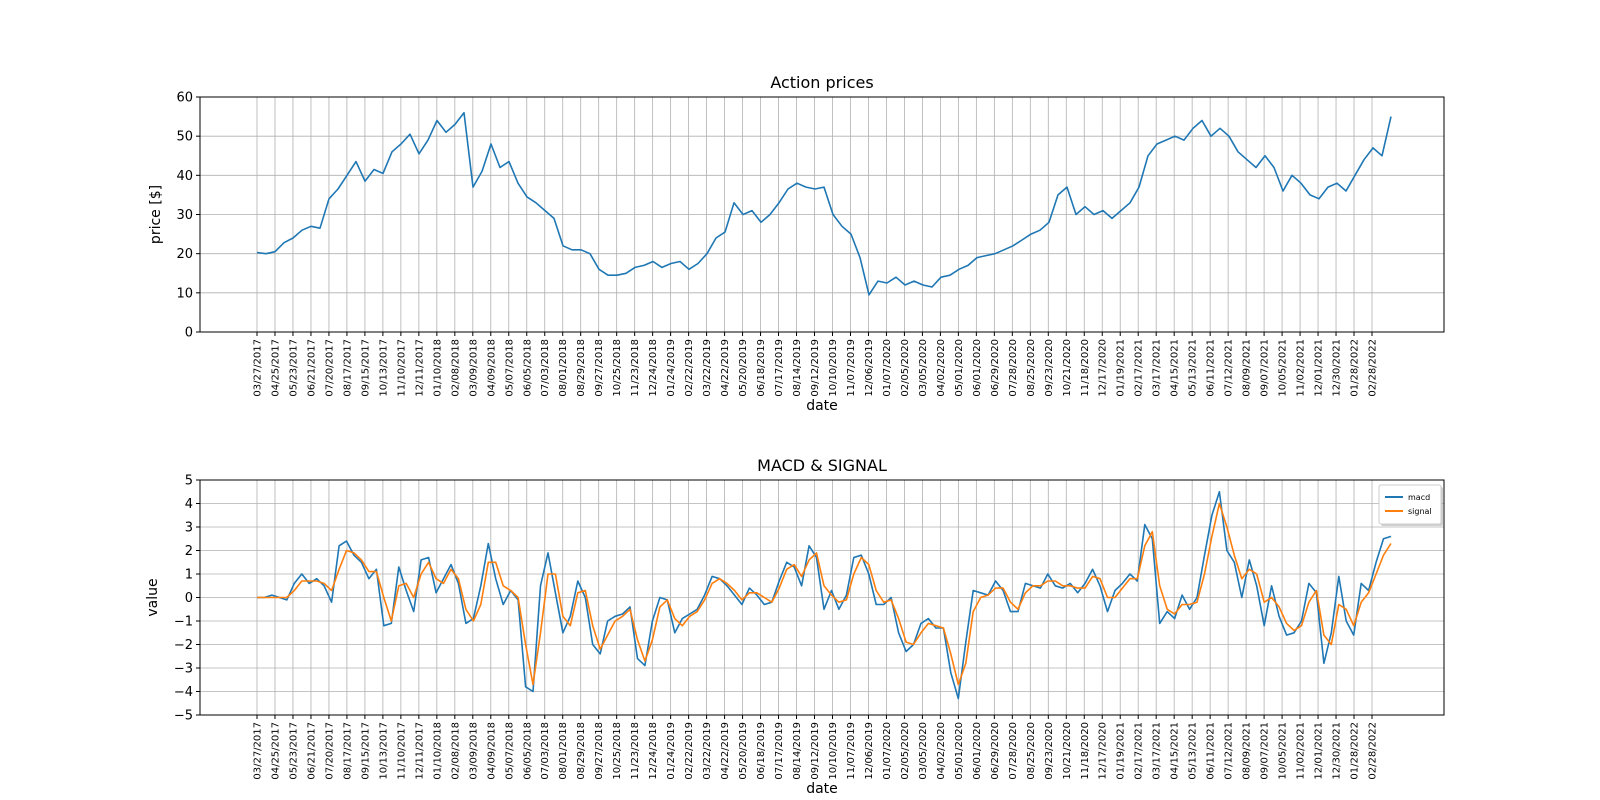  Describe the element at coordinates (1049, 751) in the screenshot. I see `x-tick-label: 09/23/2020` at that location.